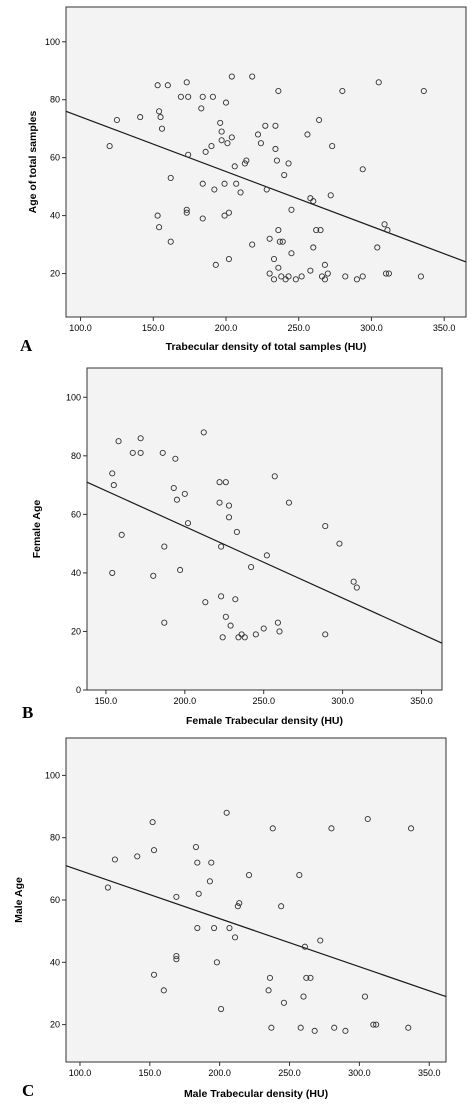 This screenshot has width=474, height=1110. What do you see at coordinates (371, 328) in the screenshot?
I see `x-tick-label: 300.0` at bounding box center [371, 328].